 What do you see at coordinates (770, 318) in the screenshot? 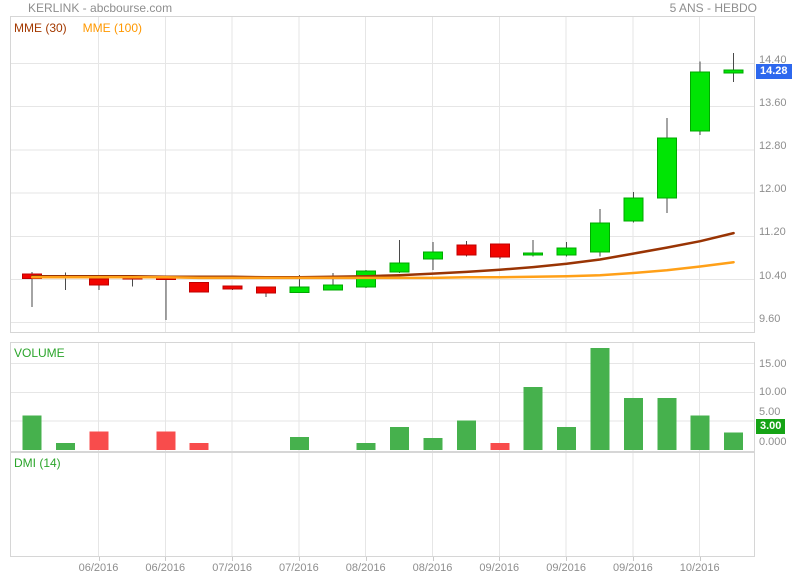
I see `price-tick-label: 9.60` at bounding box center [770, 318].